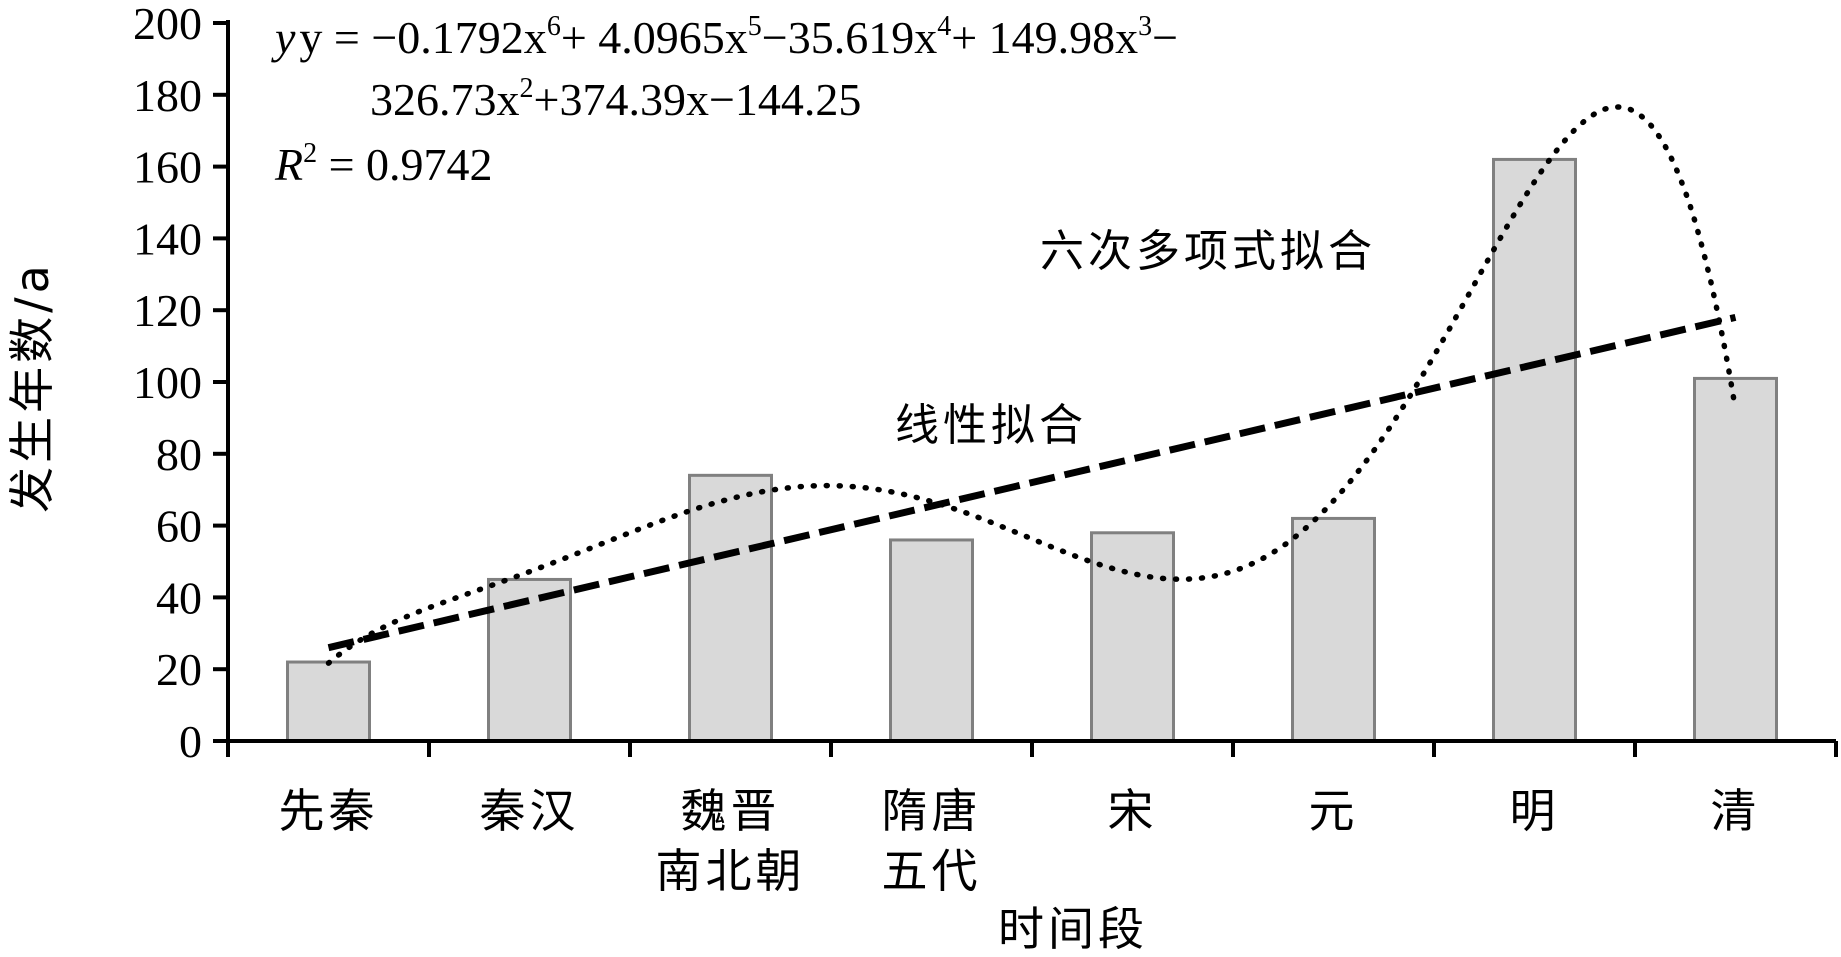  I want to click on y-tick-label-140: 140, so click(167, 238).